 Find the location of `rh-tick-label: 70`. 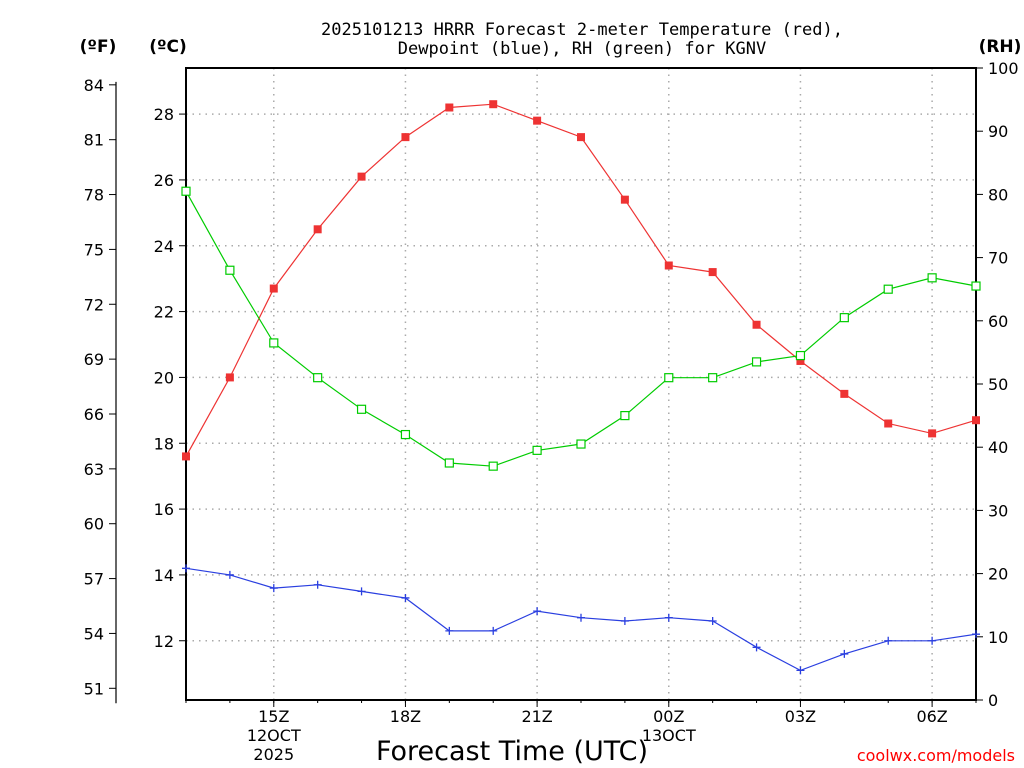

rh-tick-label: 70 is located at coordinates (998, 258).